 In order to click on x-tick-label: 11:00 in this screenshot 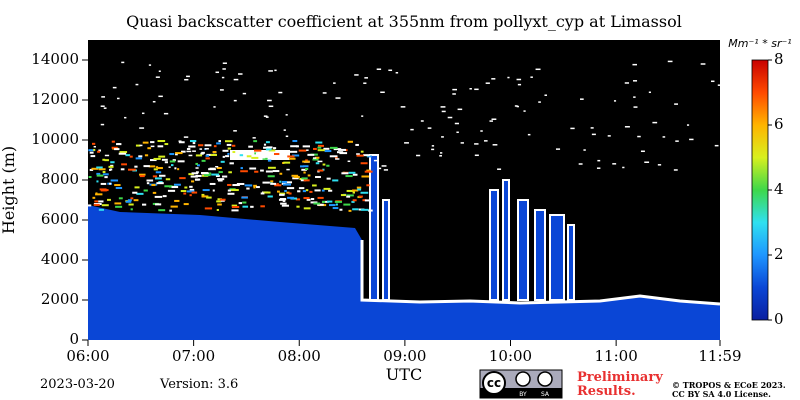, I will do `click(616, 356)`.